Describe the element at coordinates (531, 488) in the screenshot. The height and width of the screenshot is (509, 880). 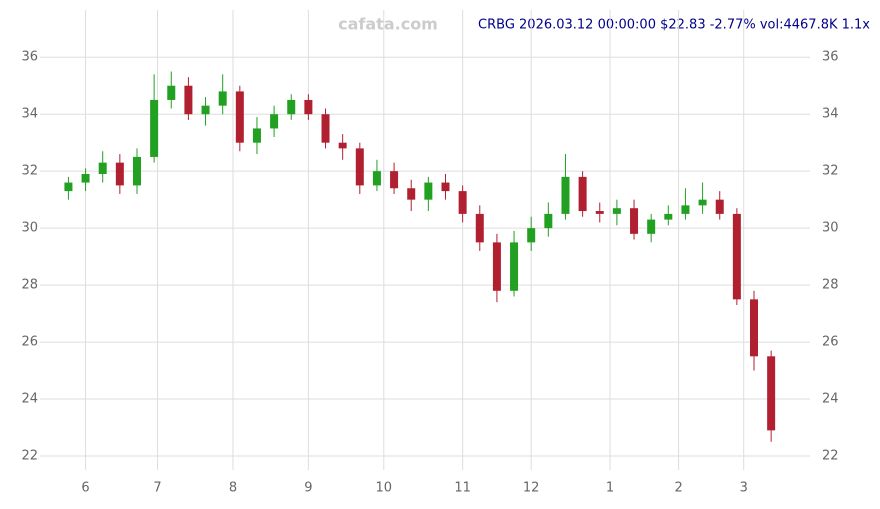
I see `x-tick-label: 12` at that location.